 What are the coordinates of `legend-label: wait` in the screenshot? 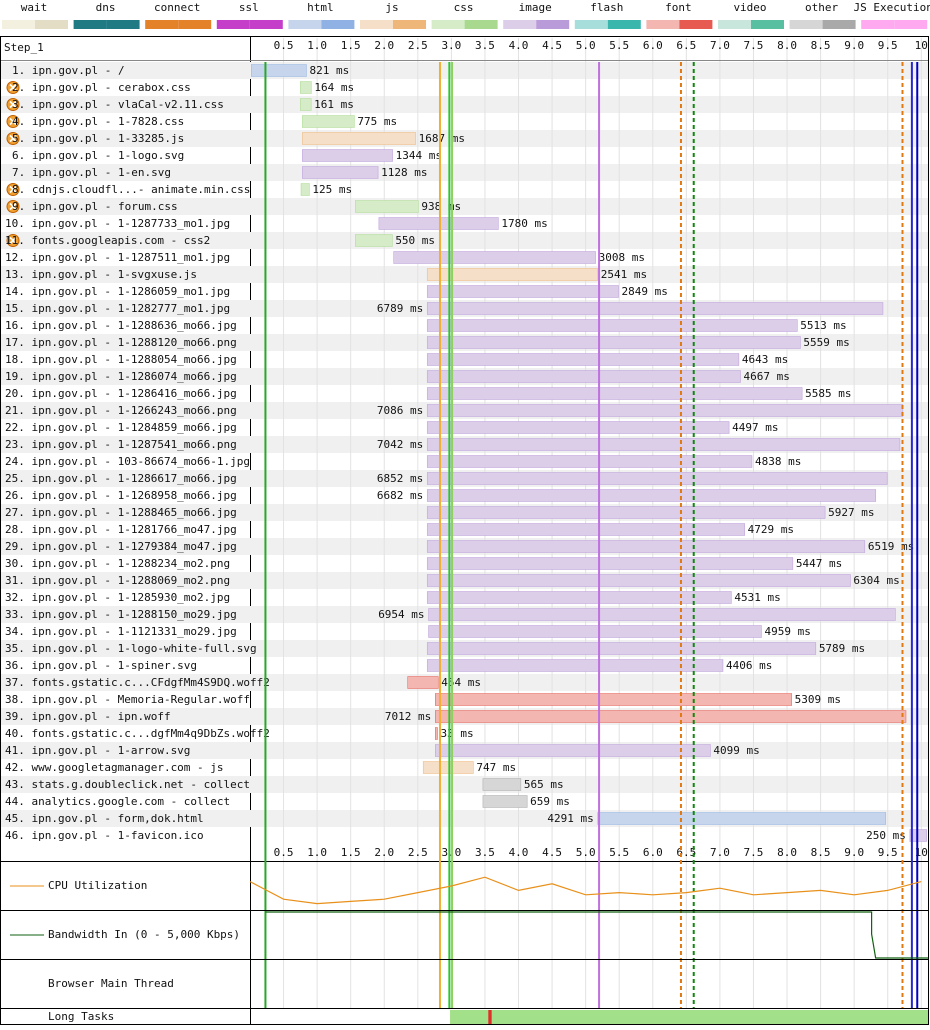 It's located at (34, 7).